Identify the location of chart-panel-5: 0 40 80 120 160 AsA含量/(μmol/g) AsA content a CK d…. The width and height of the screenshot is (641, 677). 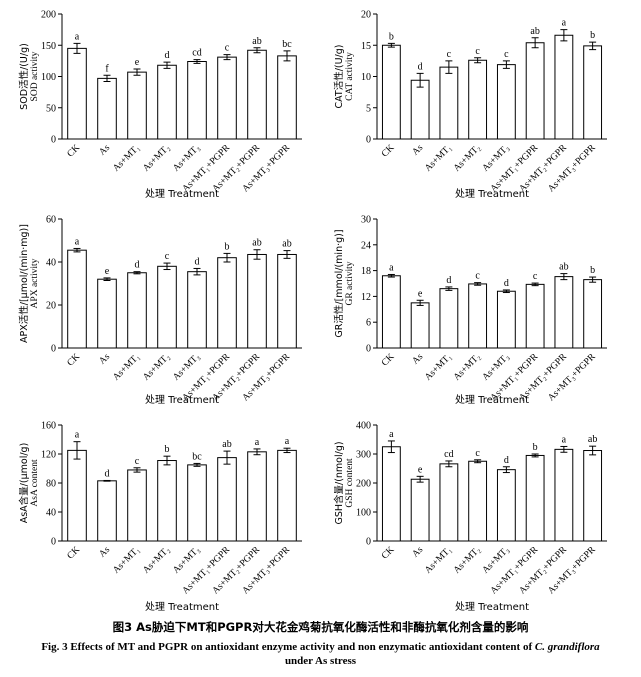
(160, 517).